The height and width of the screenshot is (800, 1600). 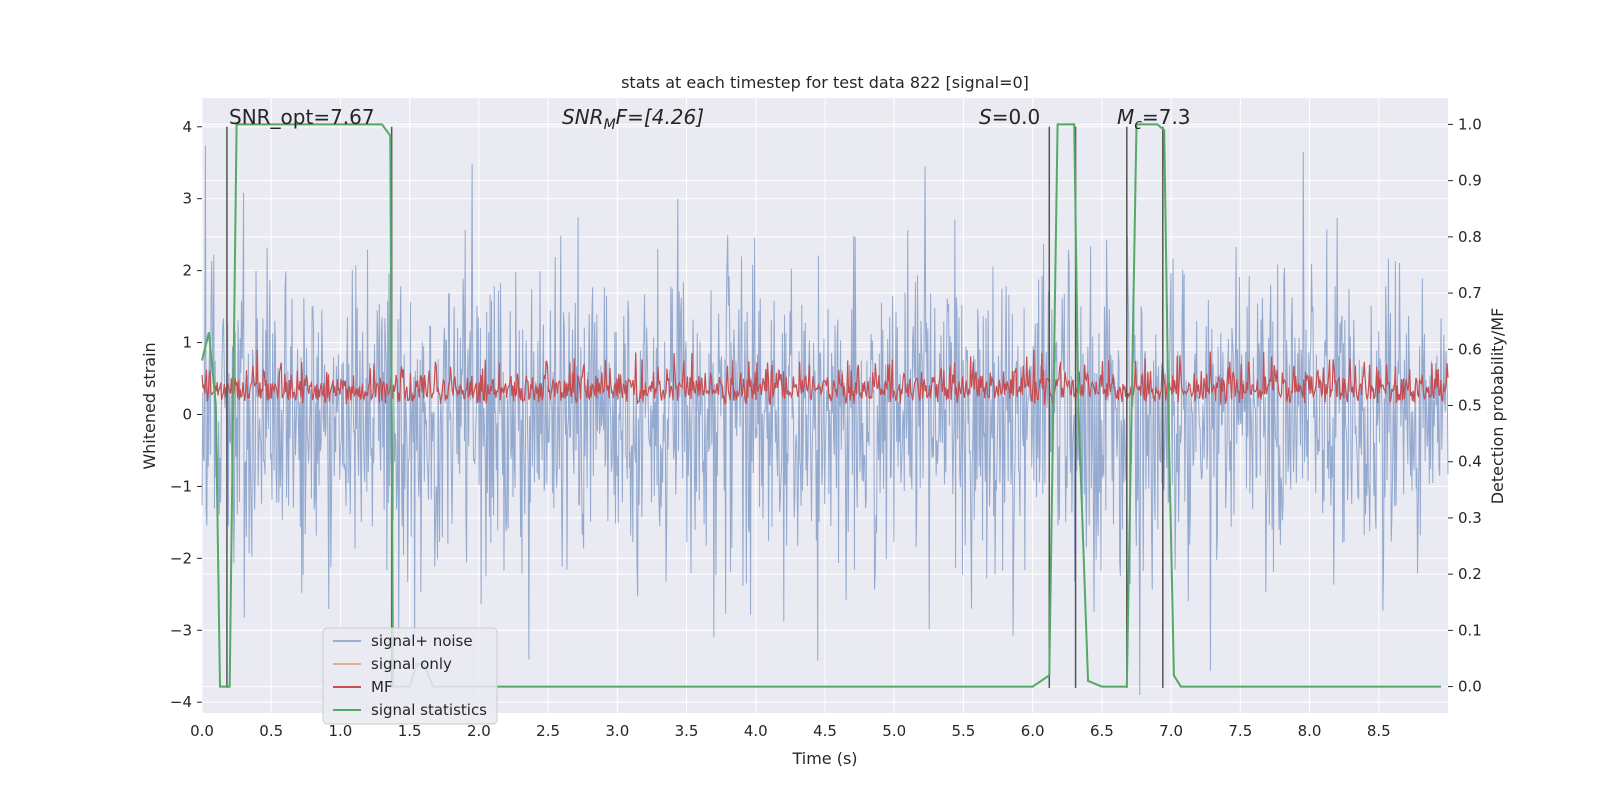 What do you see at coordinates (1102, 731) in the screenshot?
I see `x-tick-label: 6.5` at bounding box center [1102, 731].